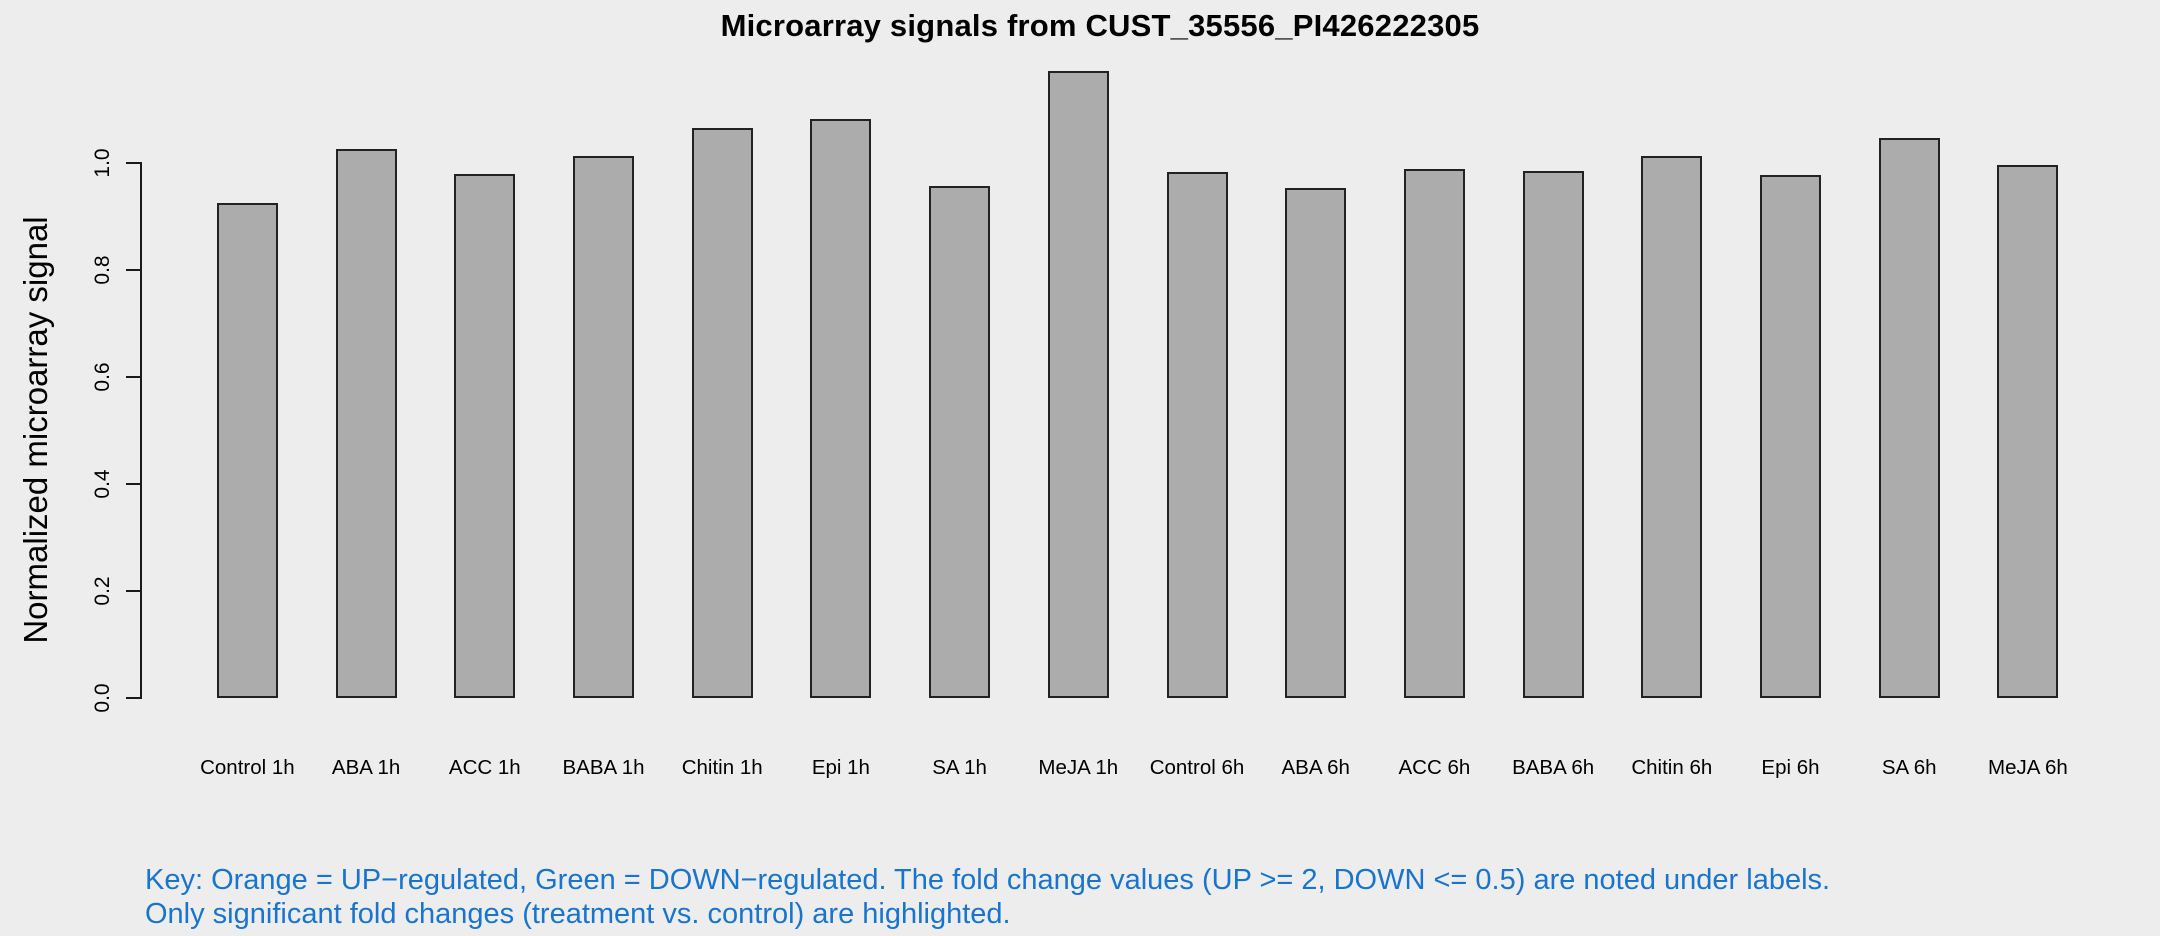 Image resolution: width=2160 pixels, height=936 pixels. I want to click on x-axis-label: Control 6h, so click(1197, 767).